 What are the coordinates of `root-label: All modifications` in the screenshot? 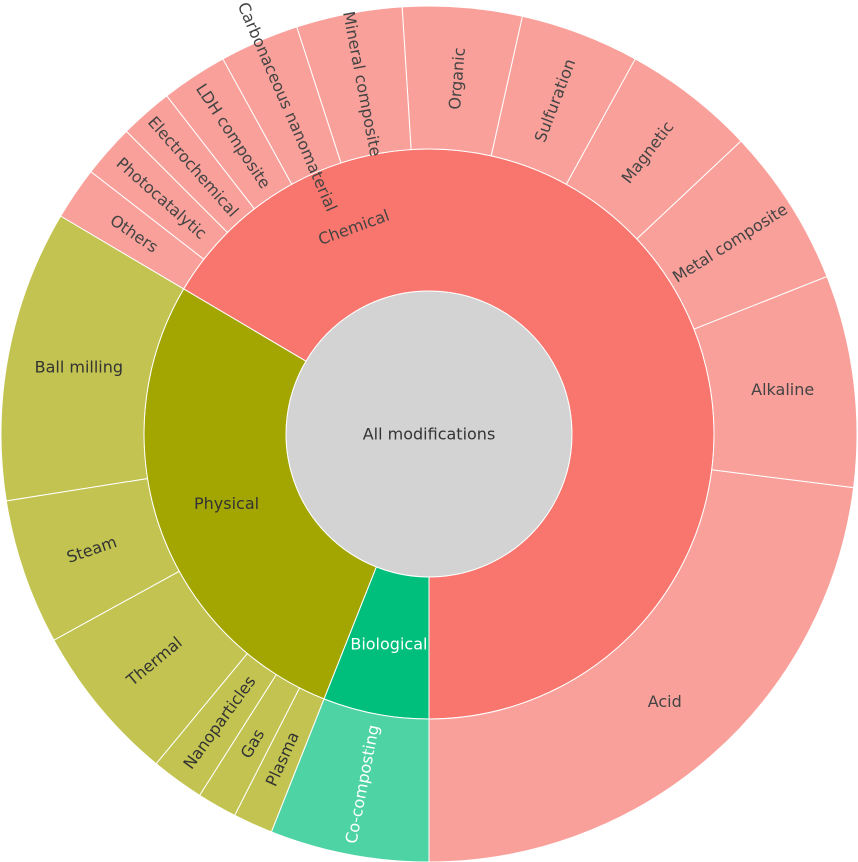 It's located at (429, 434).